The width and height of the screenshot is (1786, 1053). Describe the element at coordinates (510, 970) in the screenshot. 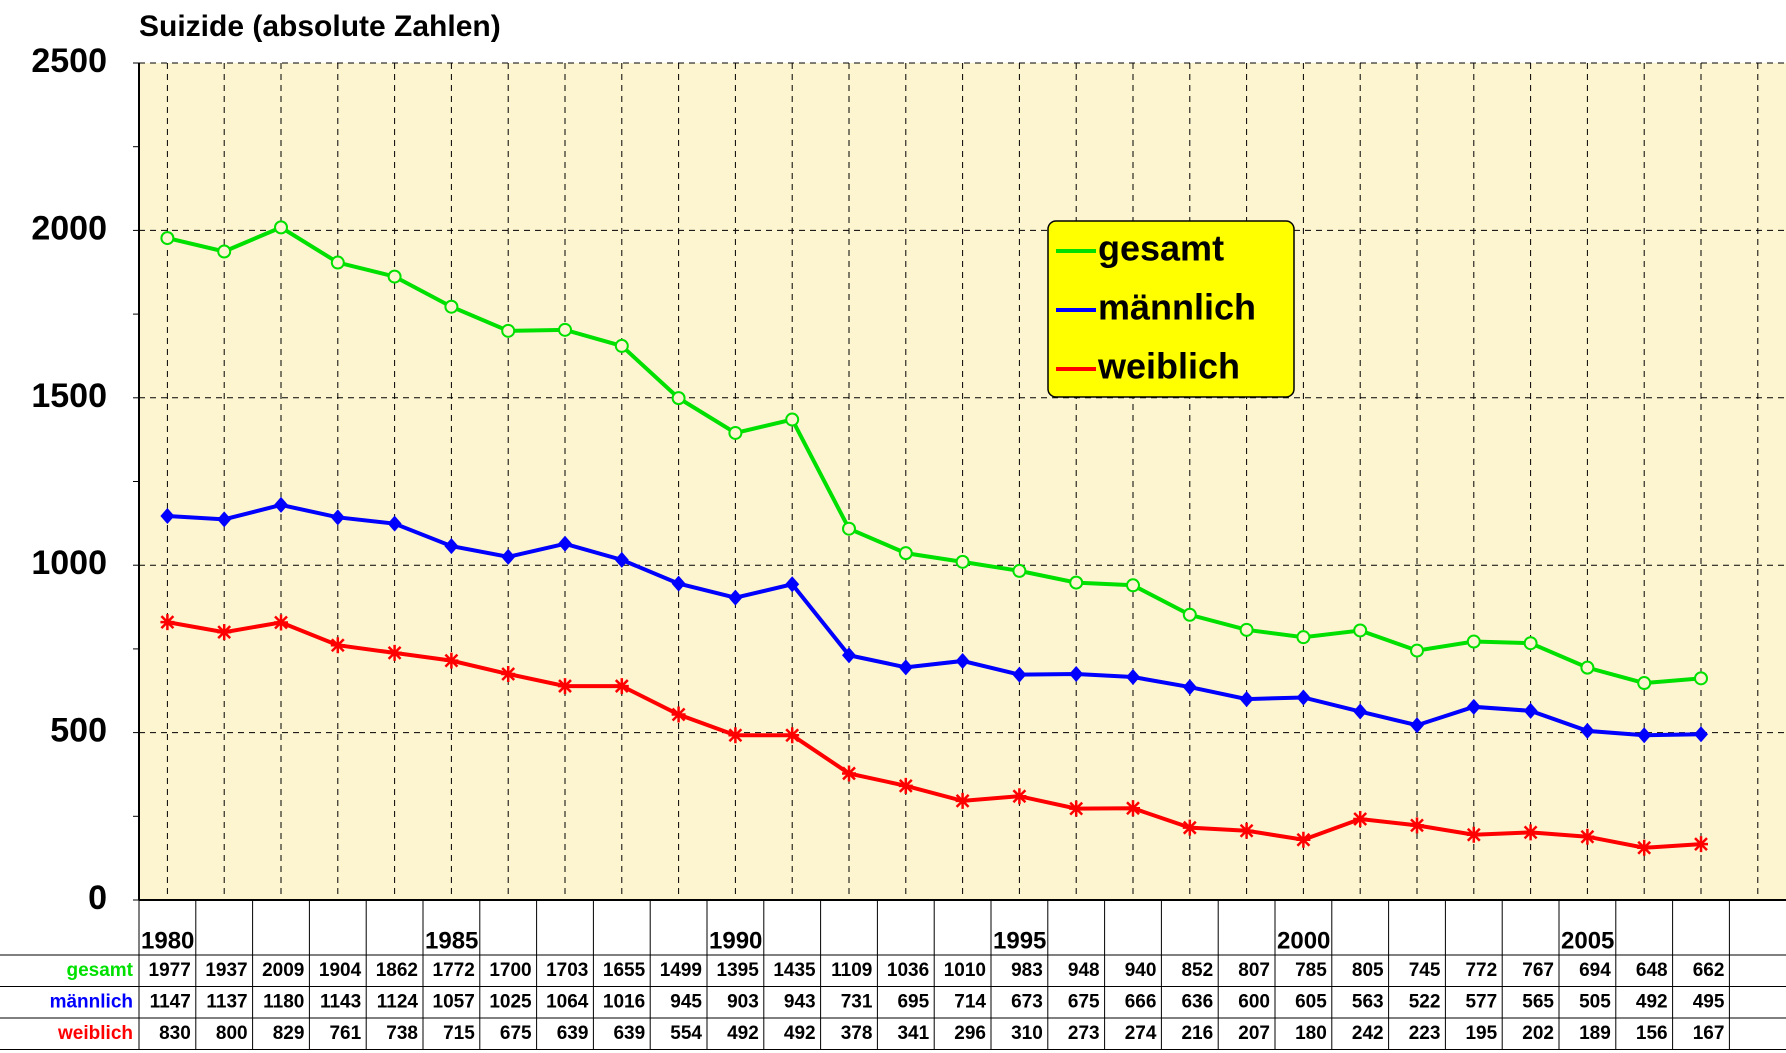

I see `table-value: 1700` at that location.